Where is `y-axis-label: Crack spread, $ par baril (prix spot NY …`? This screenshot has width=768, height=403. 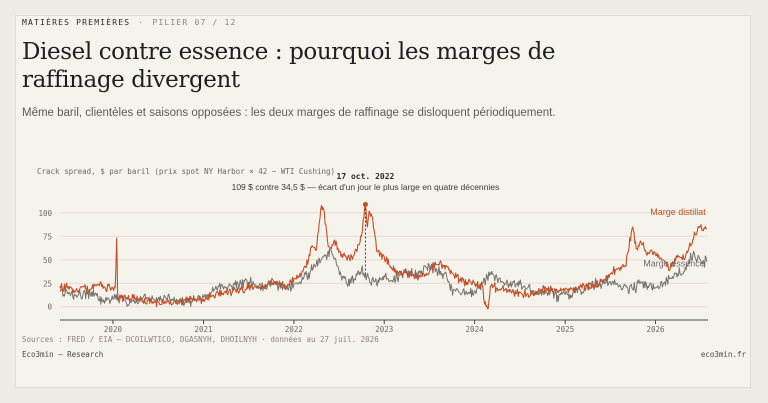 y-axis-label: Crack spread, $ par baril (prix spot NY … is located at coordinates (186, 171).